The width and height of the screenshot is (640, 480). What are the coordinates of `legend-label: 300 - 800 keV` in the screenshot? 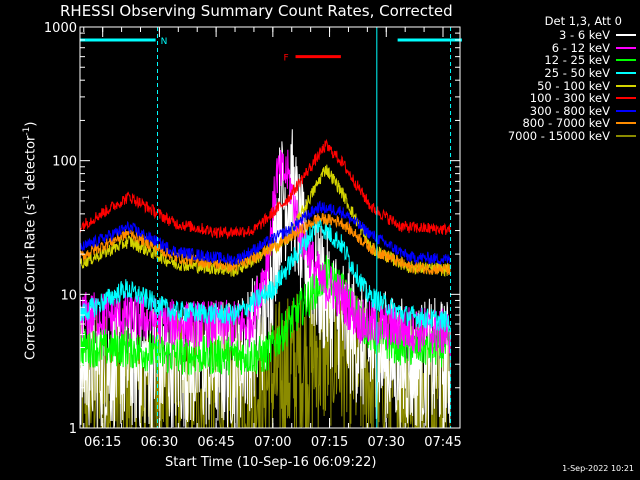 It's located at (569, 110).